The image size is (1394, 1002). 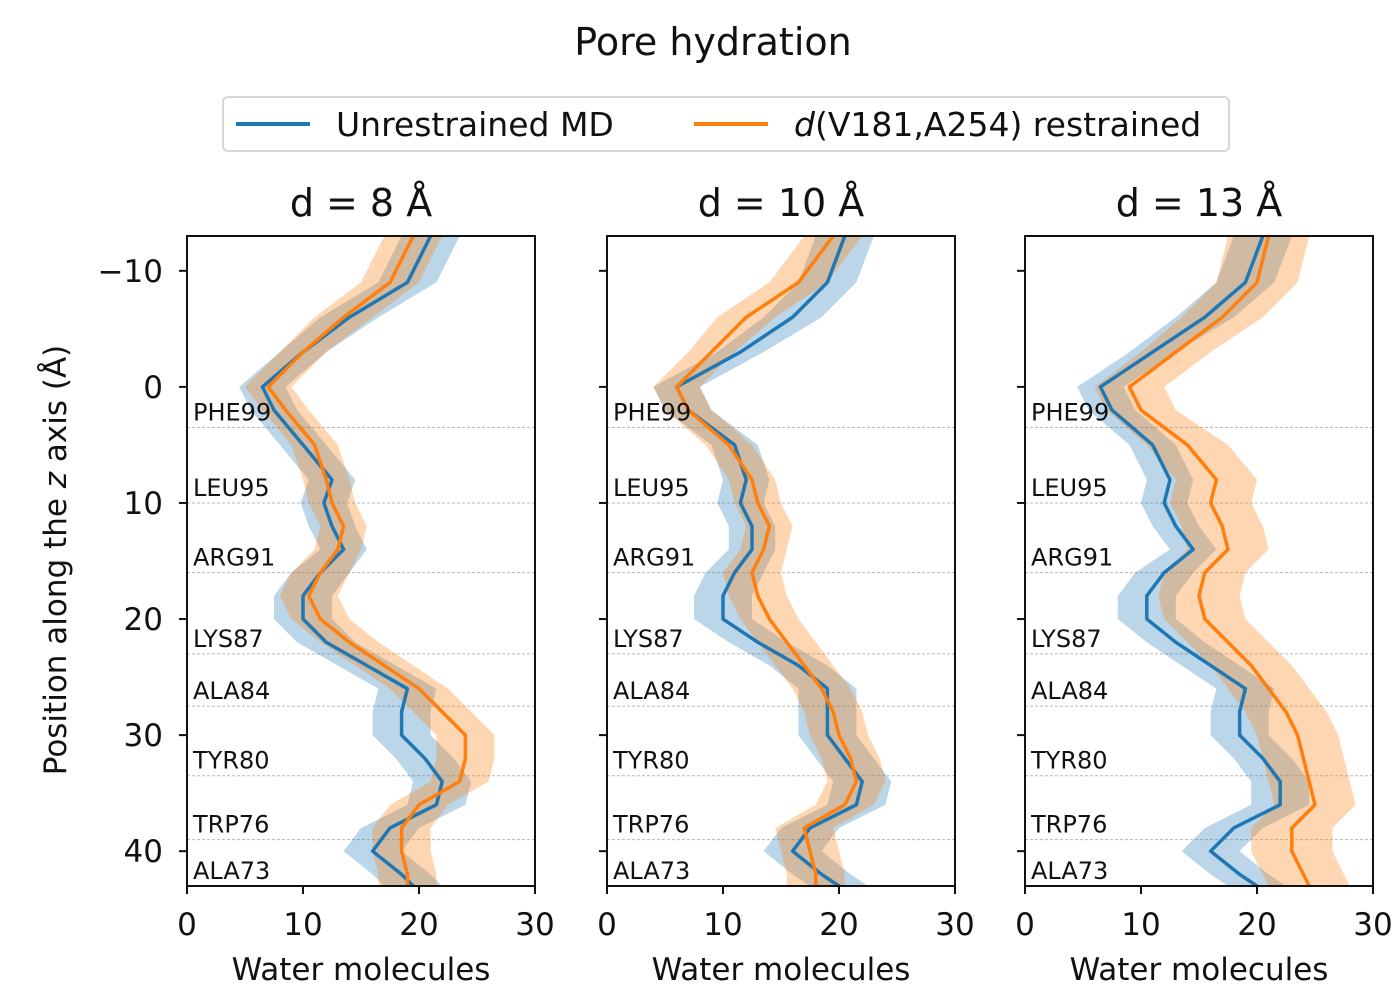 I want to click on legend: Unrestrained MD d(V181,A254) restrained, so click(x=726, y=124).